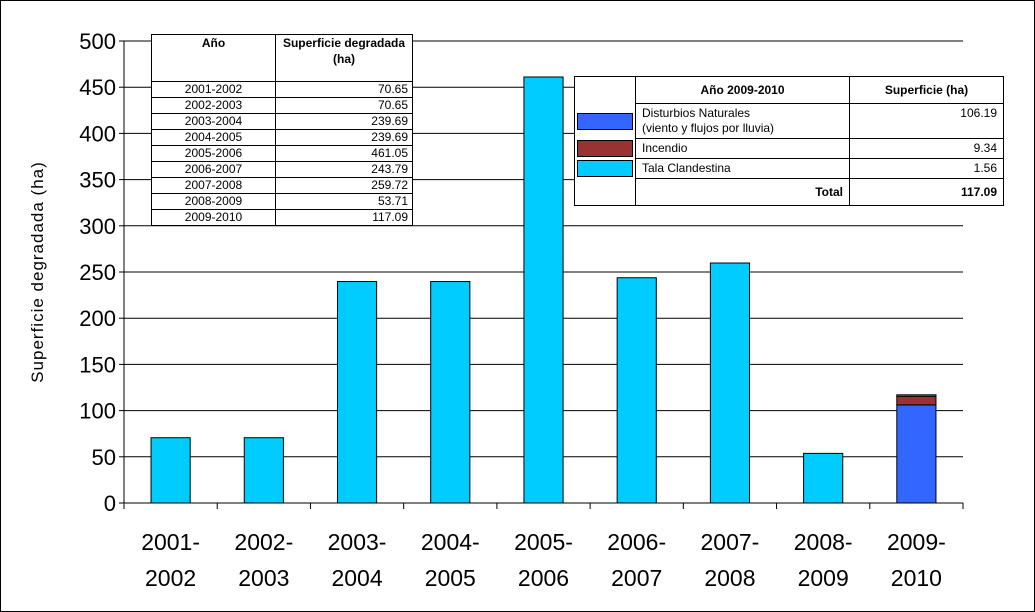 The height and width of the screenshot is (612, 1035). What do you see at coordinates (213, 169) in the screenshot?
I see `year-cell: 2006-2007` at bounding box center [213, 169].